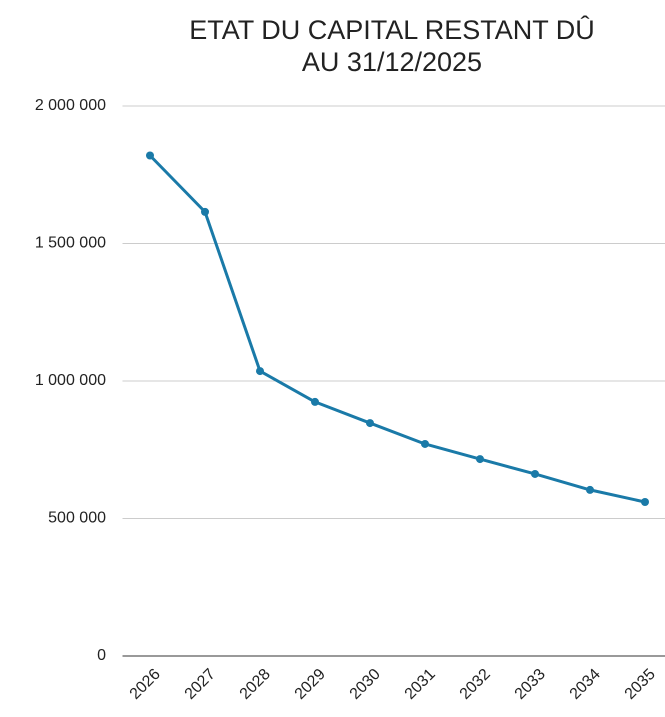 The image size is (665, 717). I want to click on y-tick-label: 2 000 000, so click(70, 105).